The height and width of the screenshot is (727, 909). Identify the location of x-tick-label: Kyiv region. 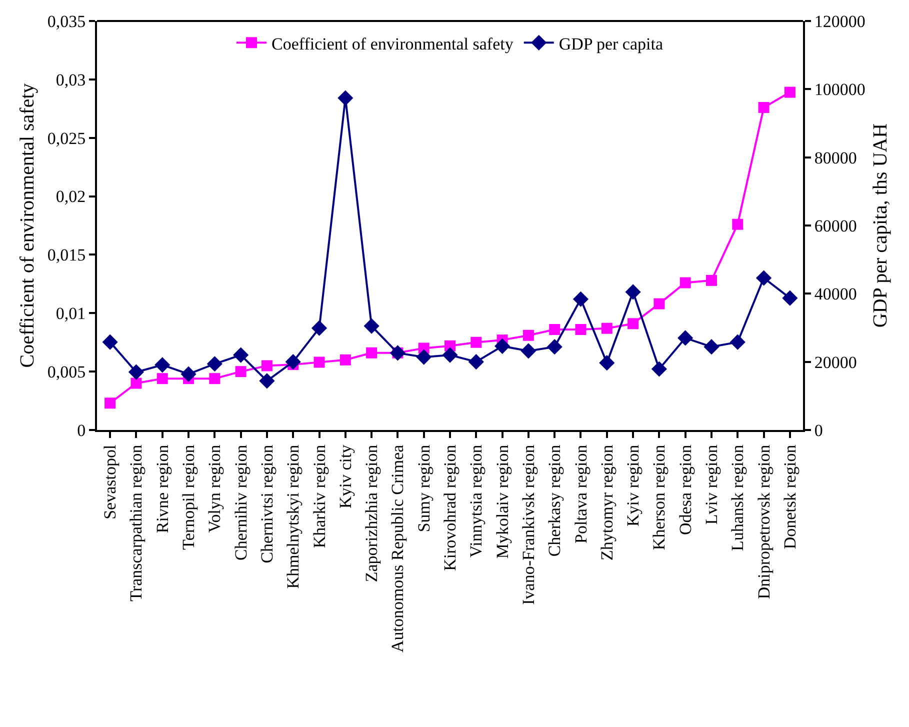
(633, 485).